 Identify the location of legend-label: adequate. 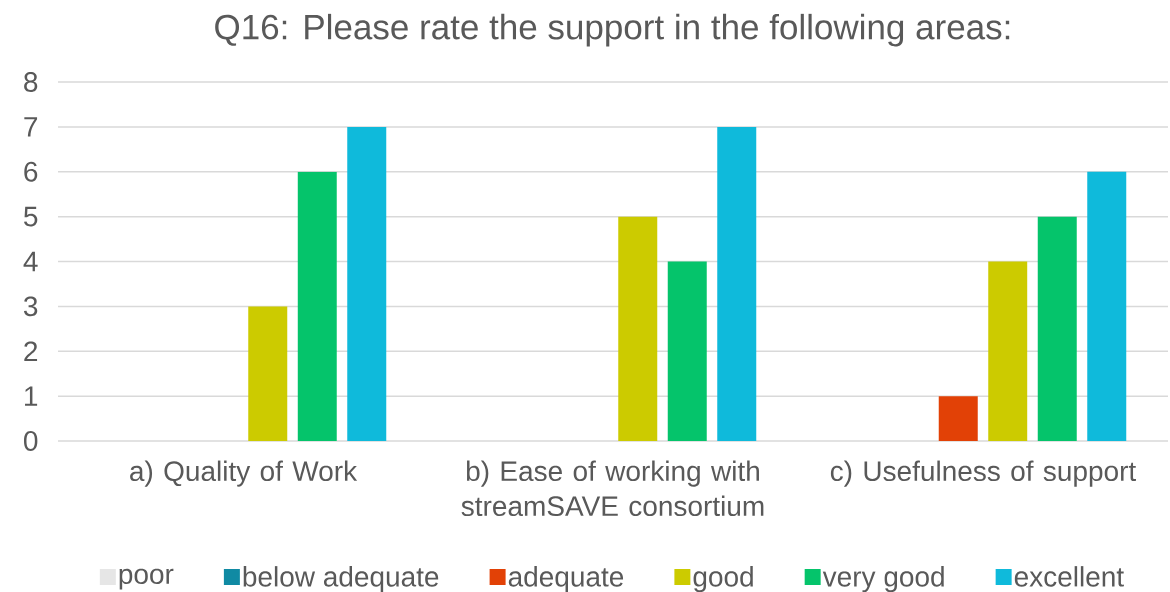
(566, 579).